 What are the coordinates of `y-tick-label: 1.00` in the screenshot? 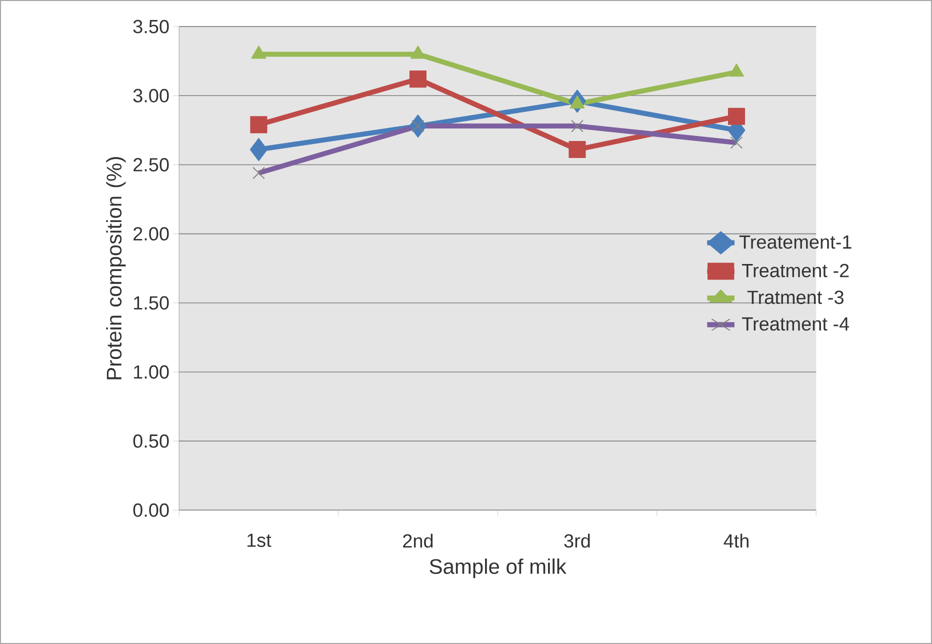 It's located at (151, 372).